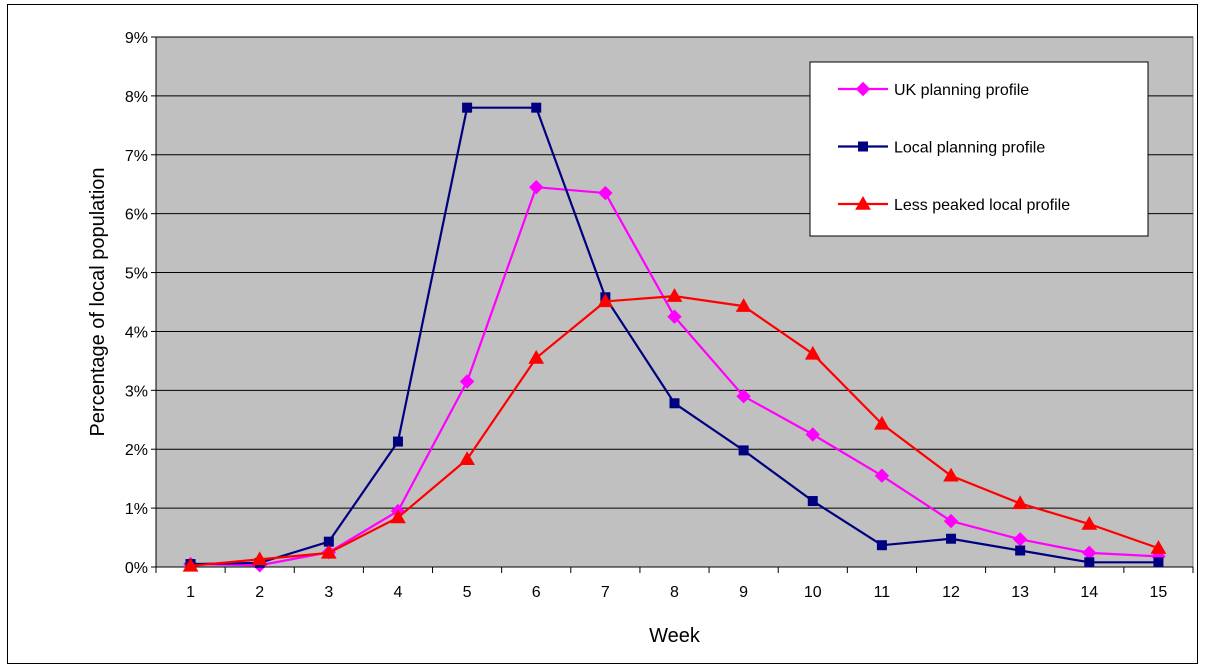 The width and height of the screenshot is (1206, 668). Describe the element at coordinates (982, 205) in the screenshot. I see `legend-label: Less peaked local profile` at that location.